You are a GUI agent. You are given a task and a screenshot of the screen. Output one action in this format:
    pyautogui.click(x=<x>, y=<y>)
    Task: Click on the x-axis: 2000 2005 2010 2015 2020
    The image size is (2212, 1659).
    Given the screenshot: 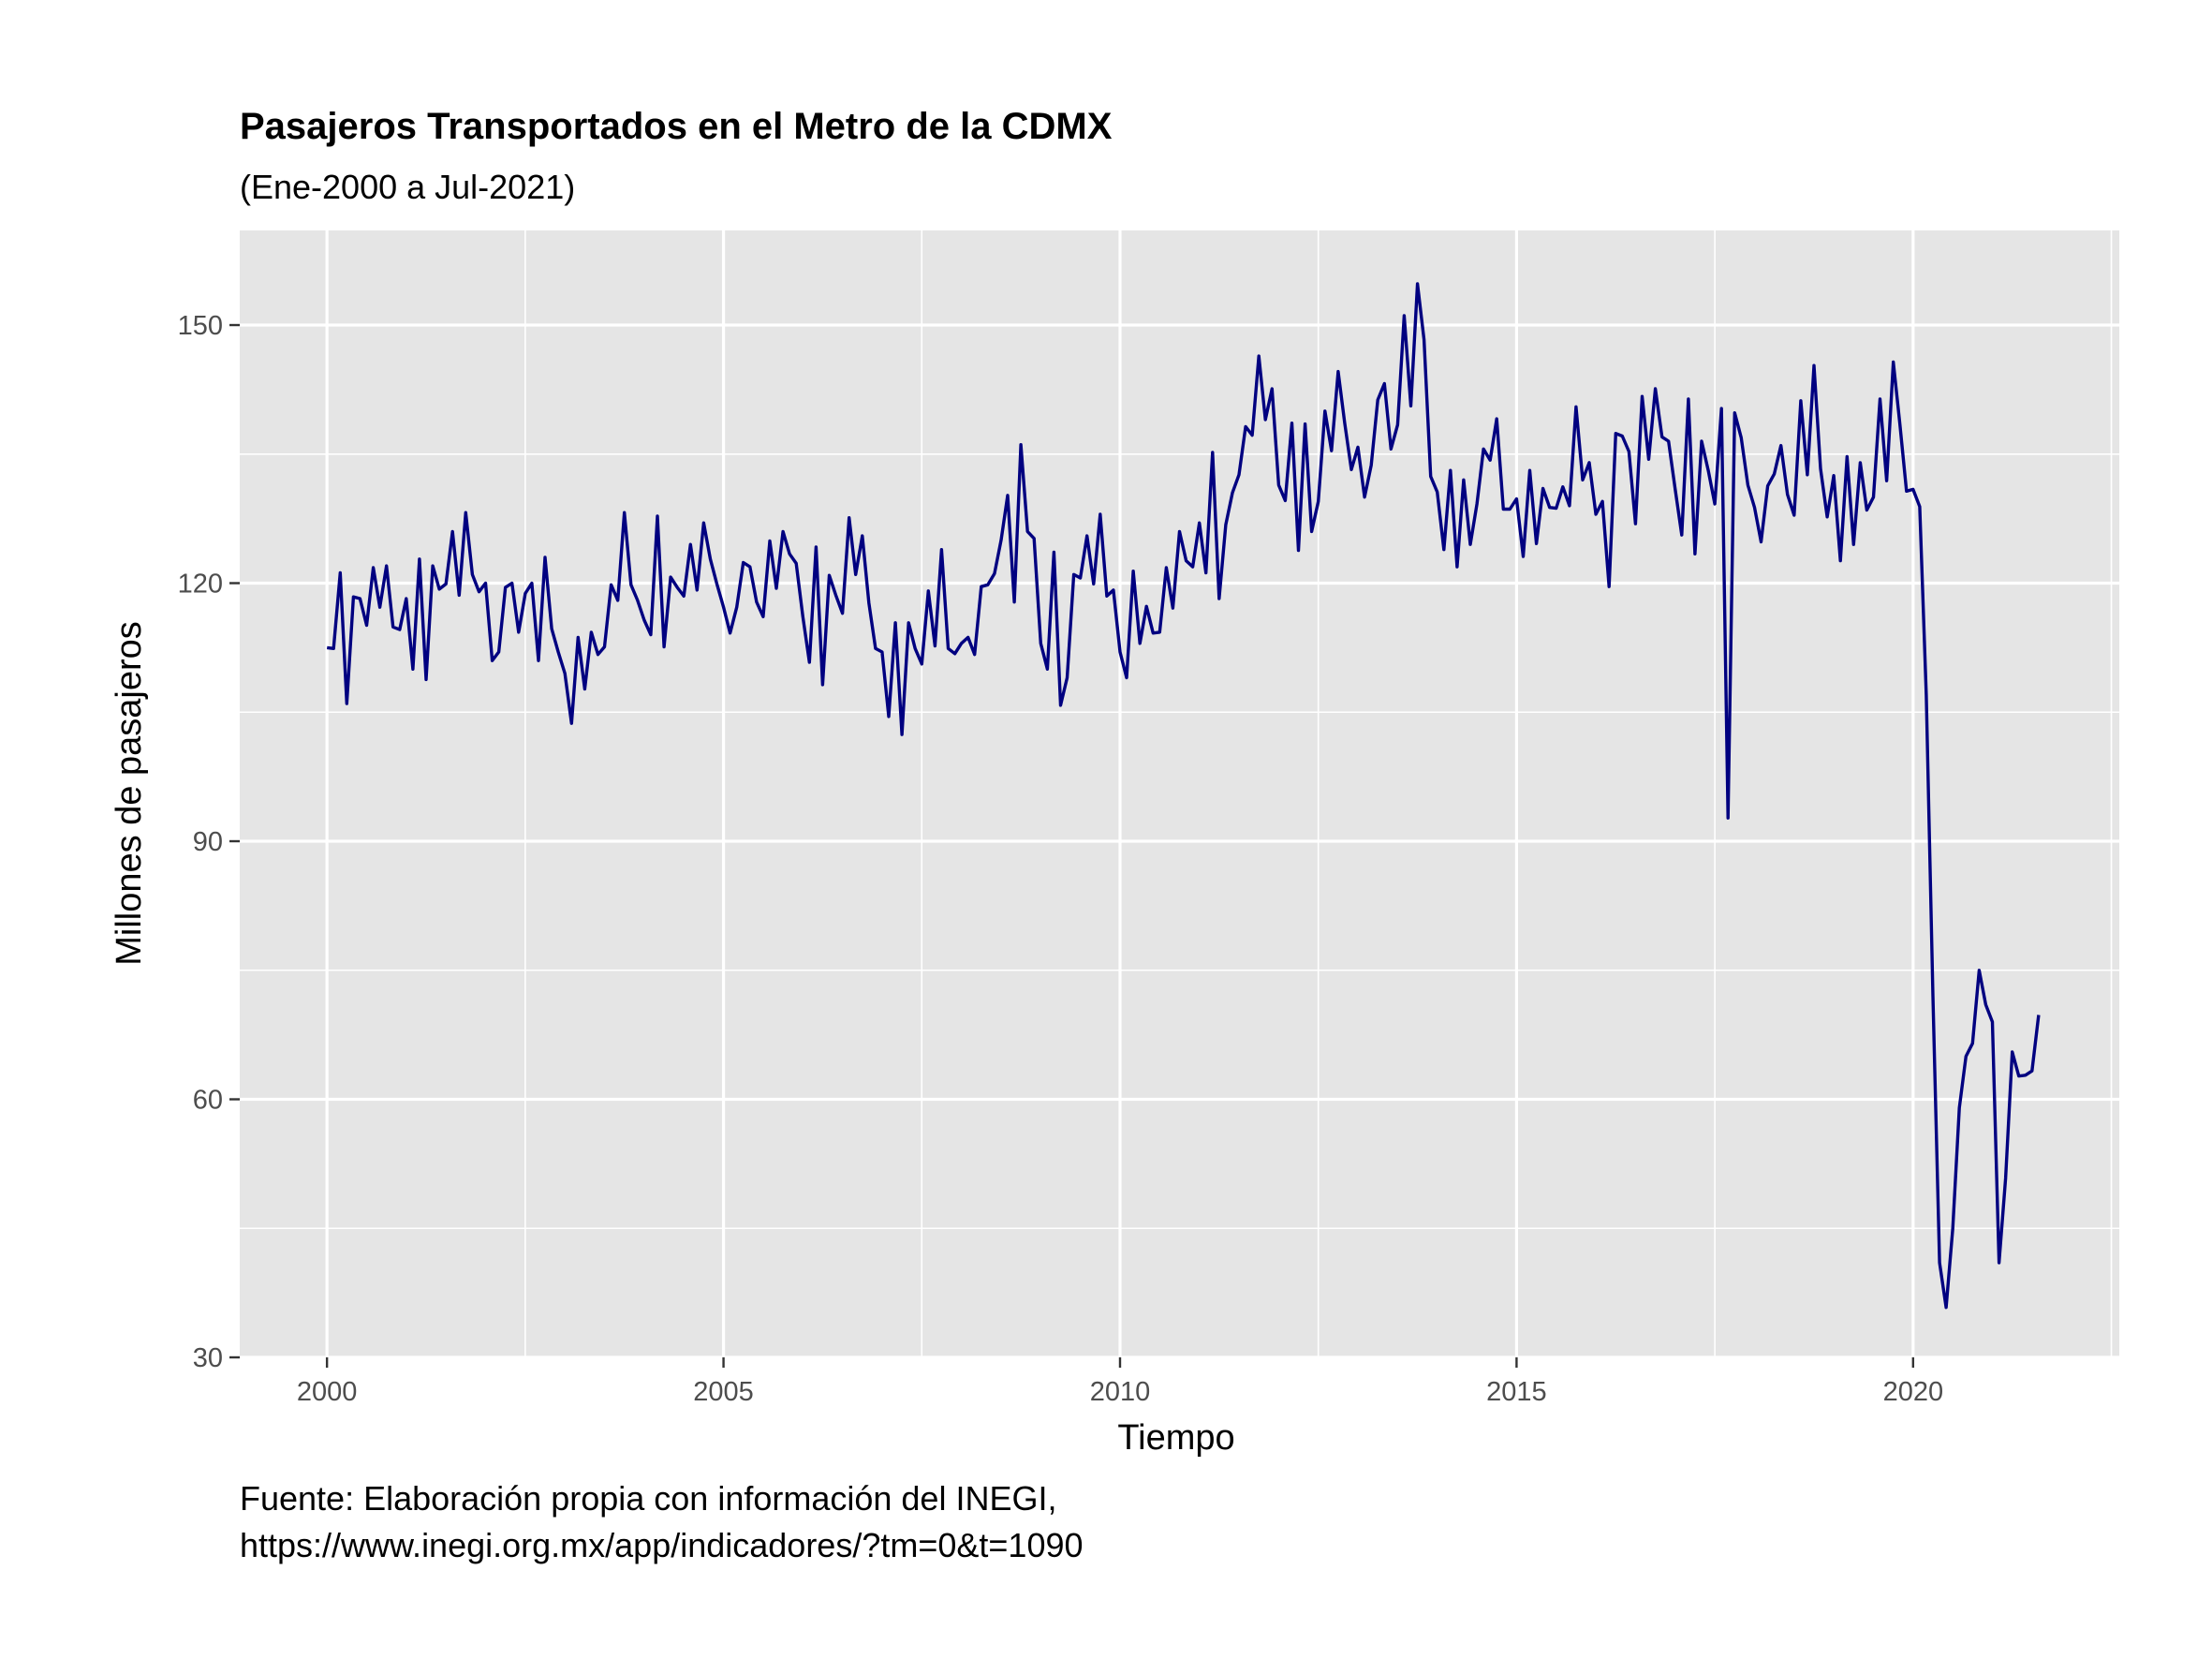 What is the action you would take?
    pyautogui.click(x=1120, y=1382)
    